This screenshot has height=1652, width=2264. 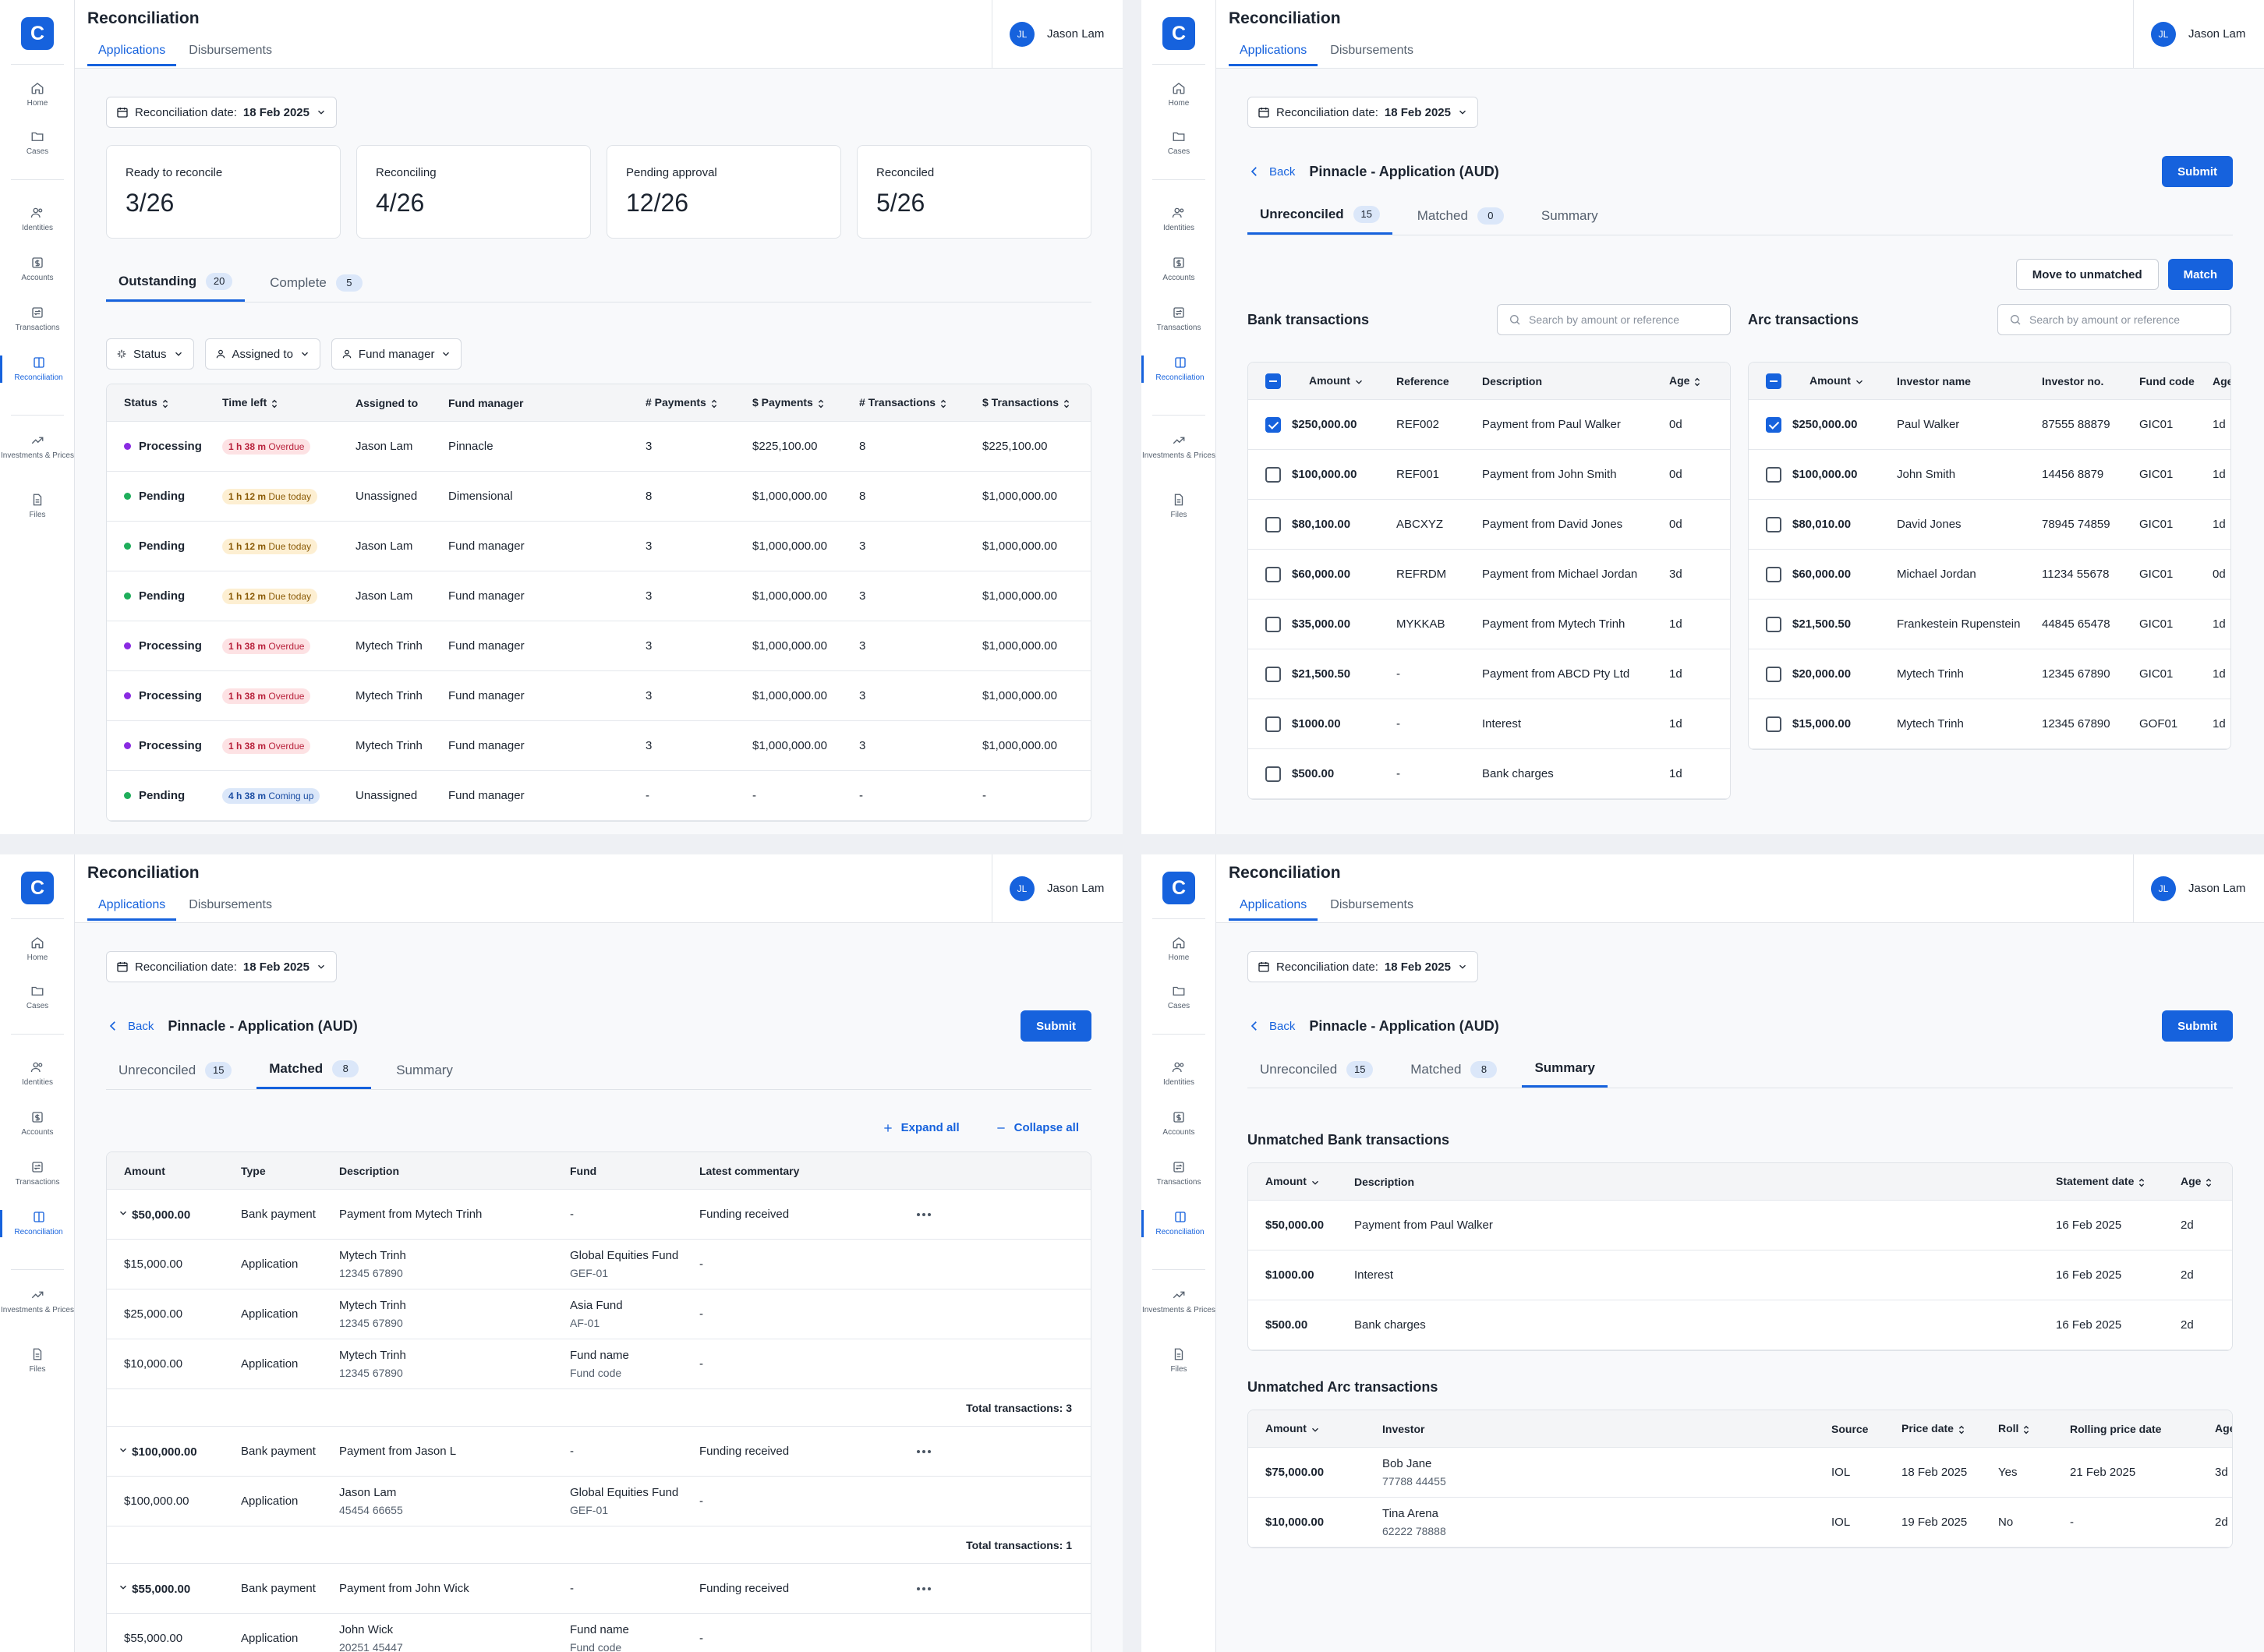 What do you see at coordinates (681, 402) in the screenshot?
I see `column-header: # Payments` at bounding box center [681, 402].